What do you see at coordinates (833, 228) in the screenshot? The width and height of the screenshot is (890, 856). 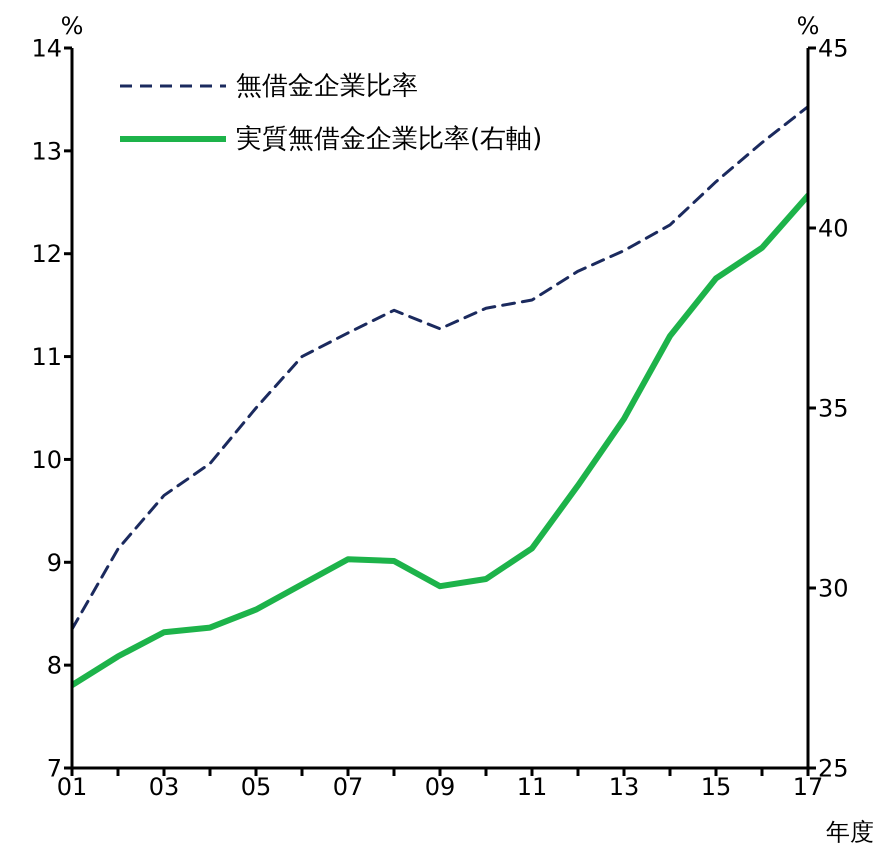 I see `y2-tick-label: 40` at bounding box center [833, 228].